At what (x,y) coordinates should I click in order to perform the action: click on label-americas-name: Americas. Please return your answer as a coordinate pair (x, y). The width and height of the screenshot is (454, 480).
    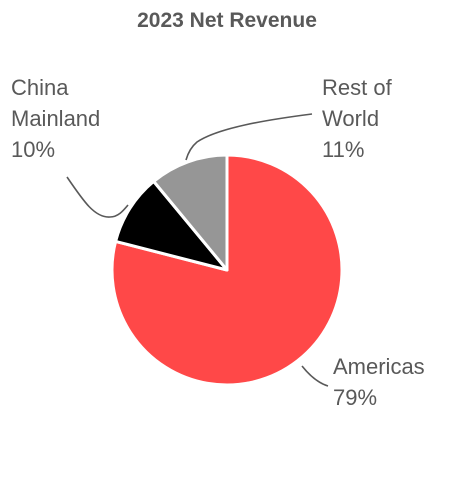
    Looking at the image, I should click on (379, 366).